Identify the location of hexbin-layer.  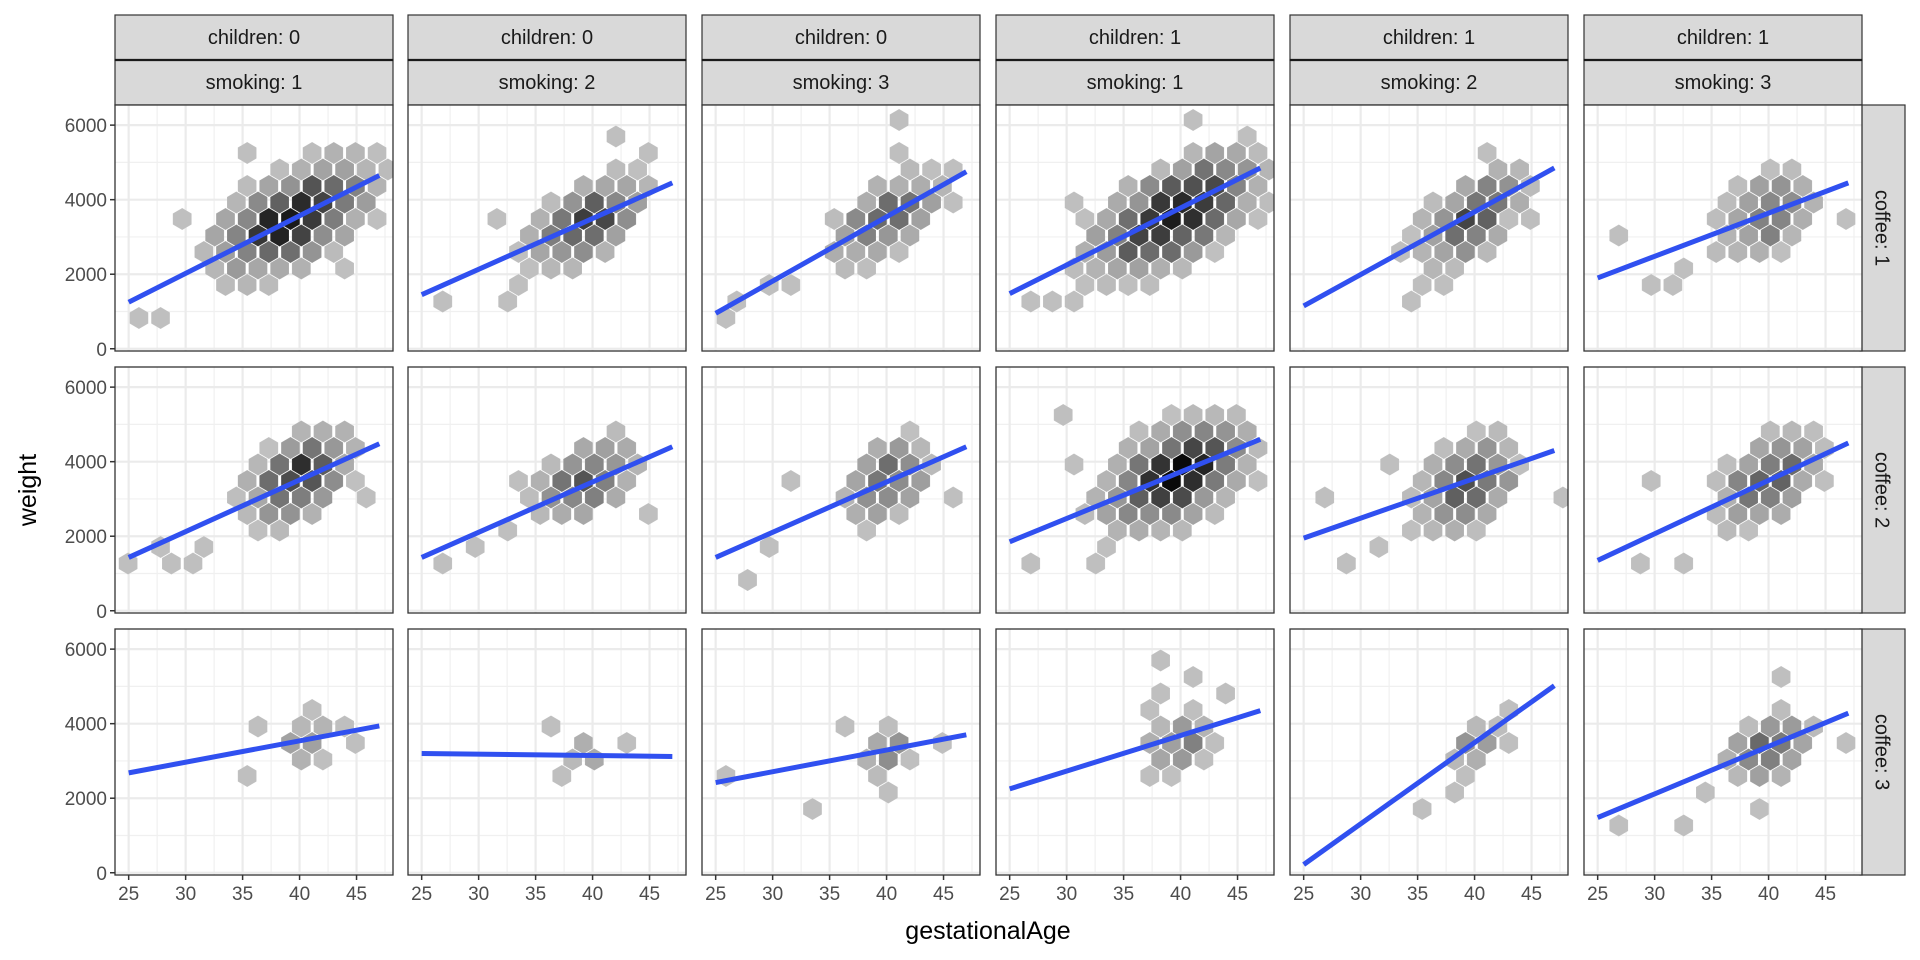
(261, 235).